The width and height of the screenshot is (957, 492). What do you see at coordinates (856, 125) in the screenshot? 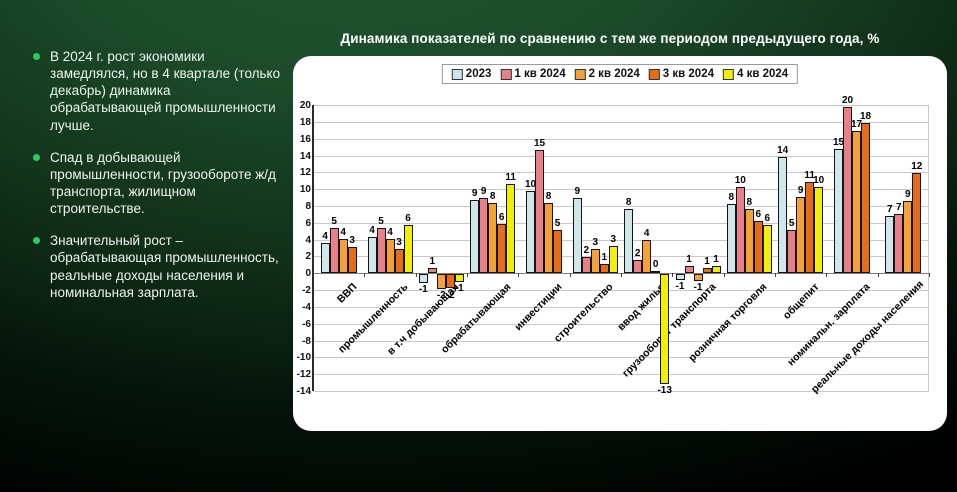
I see `bar-value-label: 17` at bounding box center [856, 125].